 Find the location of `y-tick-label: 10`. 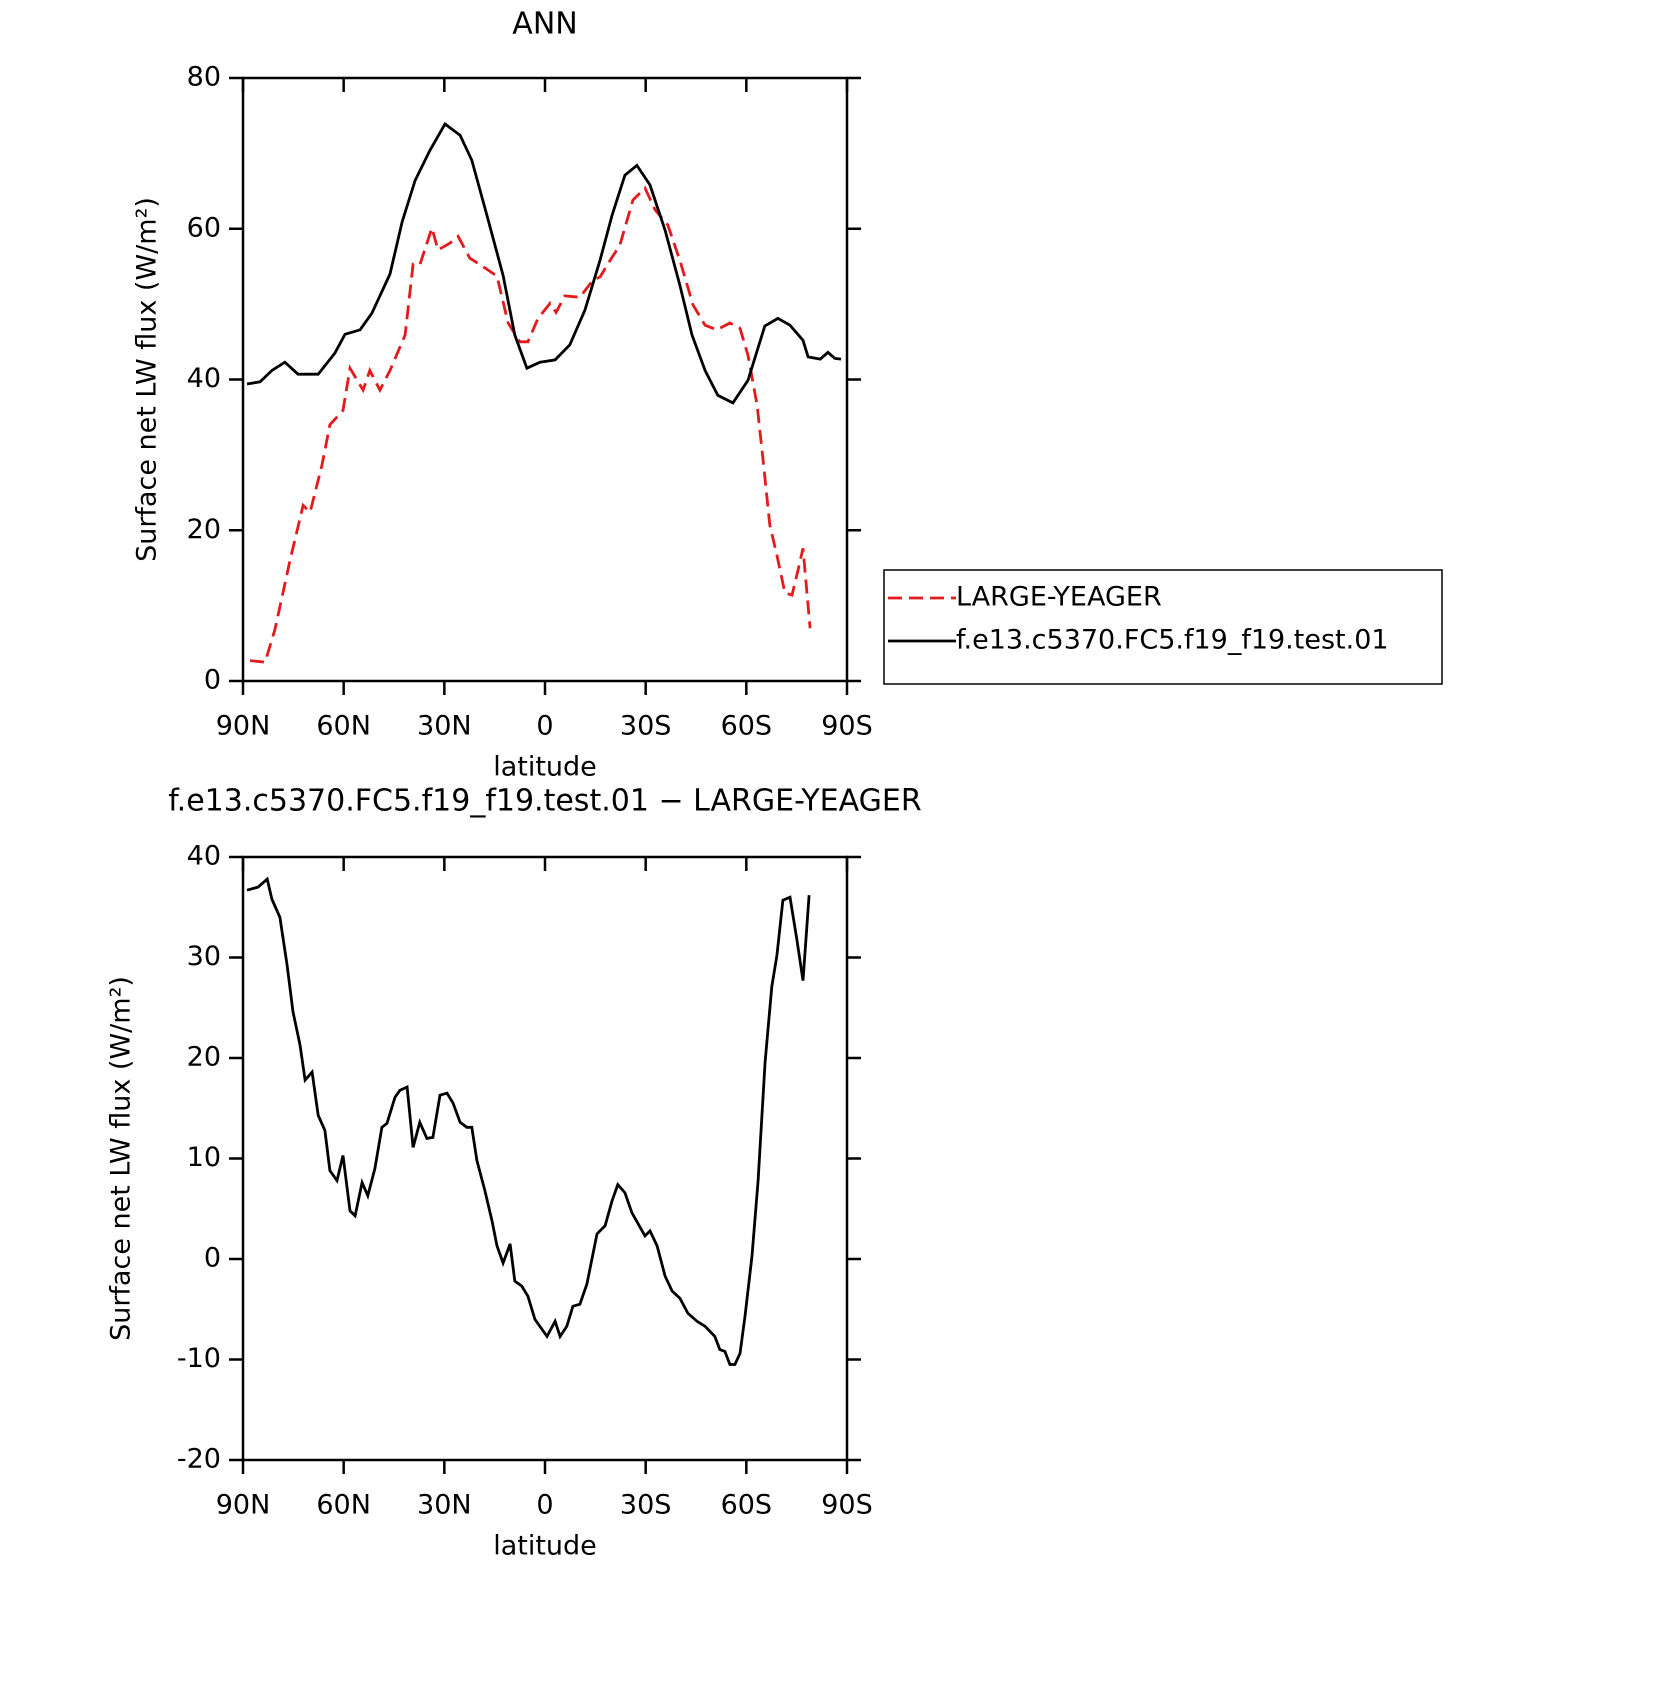

y-tick-label: 10 is located at coordinates (204, 1157).